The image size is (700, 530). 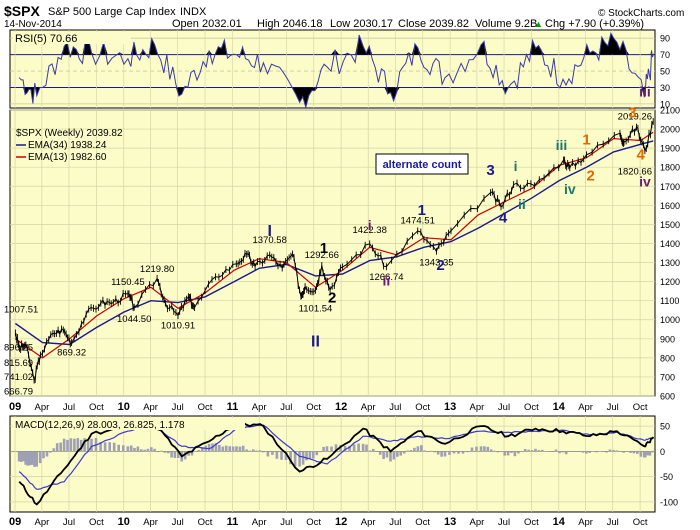 What do you see at coordinates (387, 280) in the screenshot?
I see `wave-label: ii` at bounding box center [387, 280].